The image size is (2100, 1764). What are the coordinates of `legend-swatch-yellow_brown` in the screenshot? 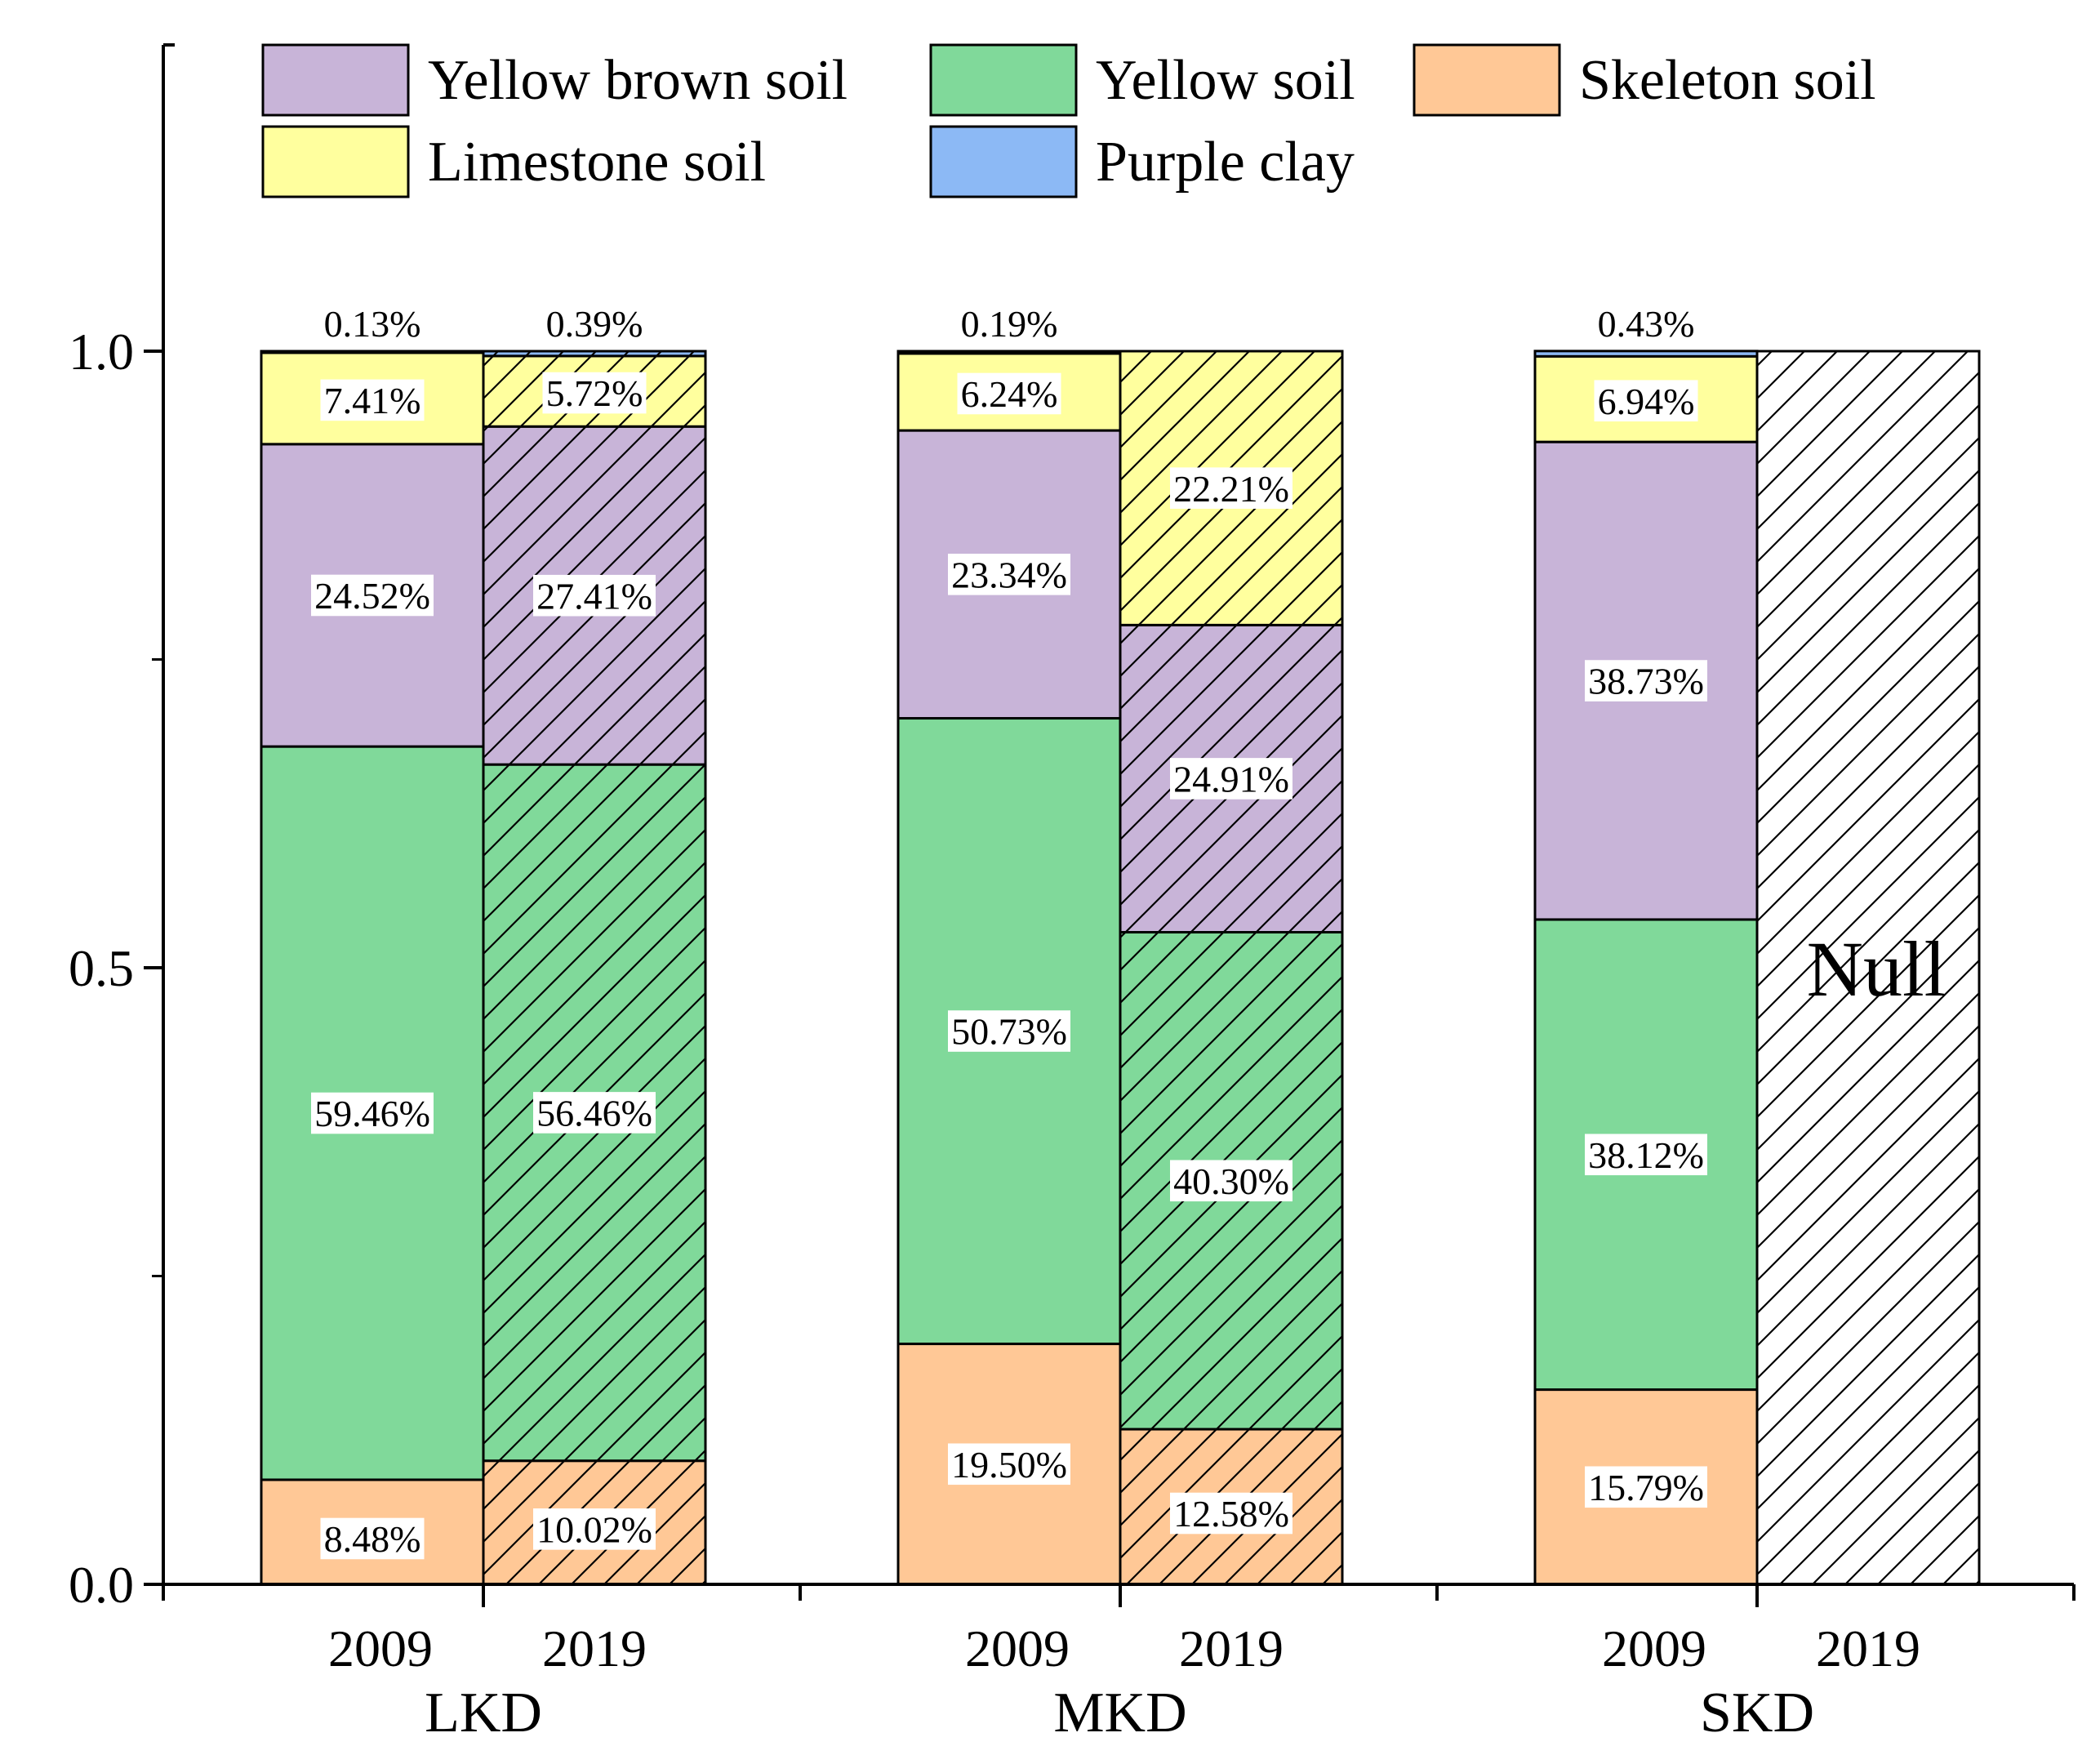 It's located at (335, 80).